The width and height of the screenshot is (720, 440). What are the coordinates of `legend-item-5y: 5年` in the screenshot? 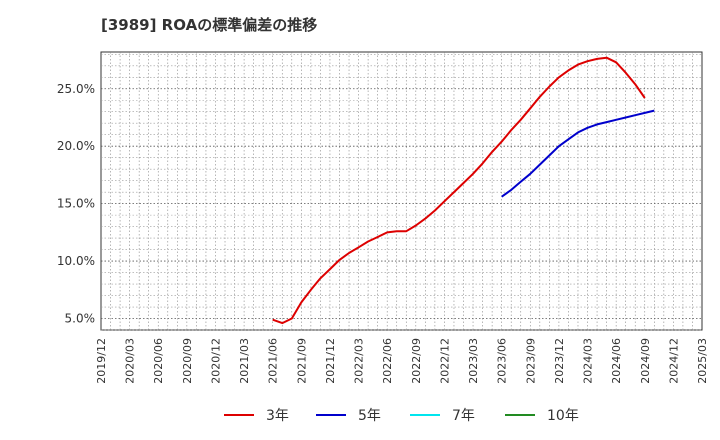 It's located at (348, 415).